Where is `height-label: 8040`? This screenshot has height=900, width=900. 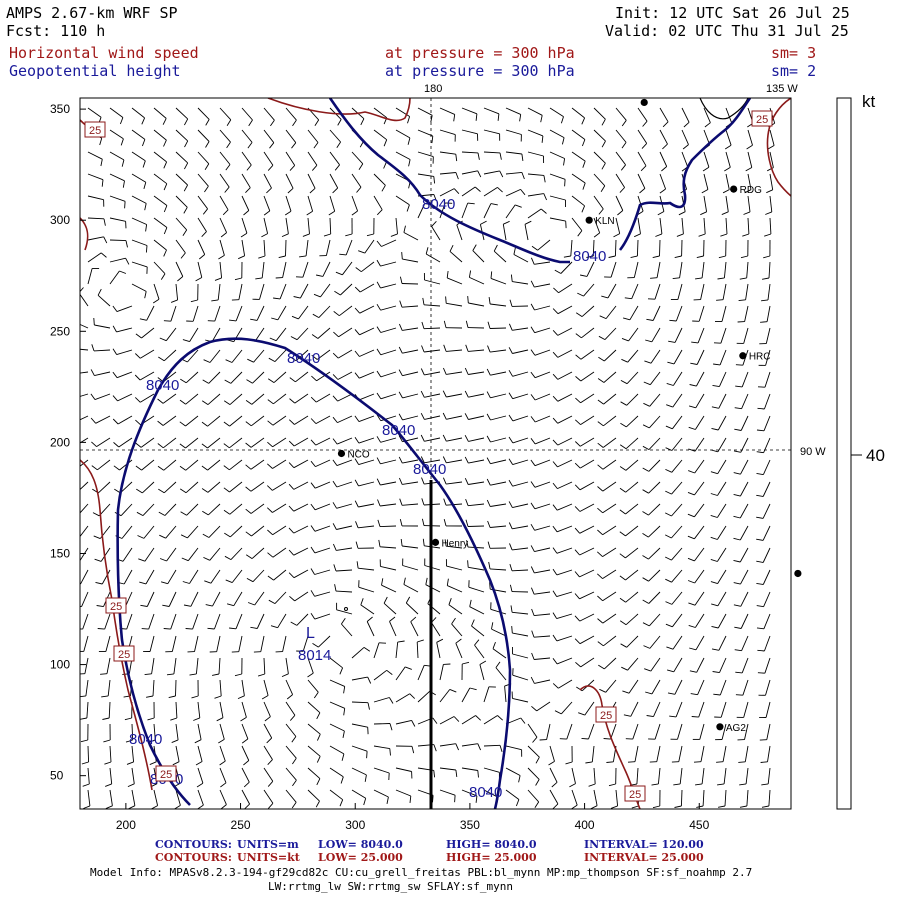
height-label: 8040 is located at coordinates (429, 469).